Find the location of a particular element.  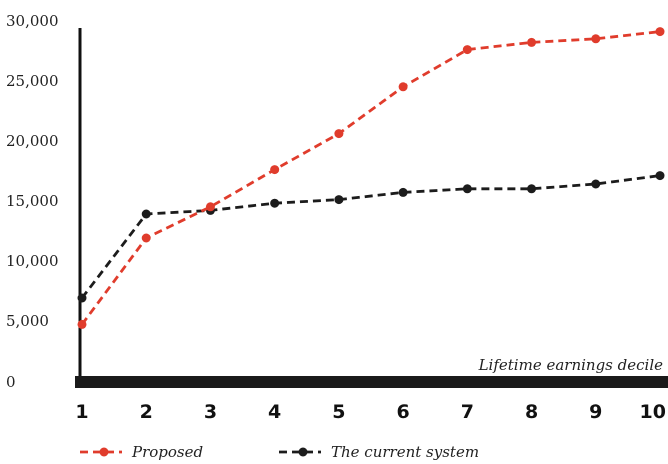

x-tick-label: 2 is located at coordinates (146, 412).